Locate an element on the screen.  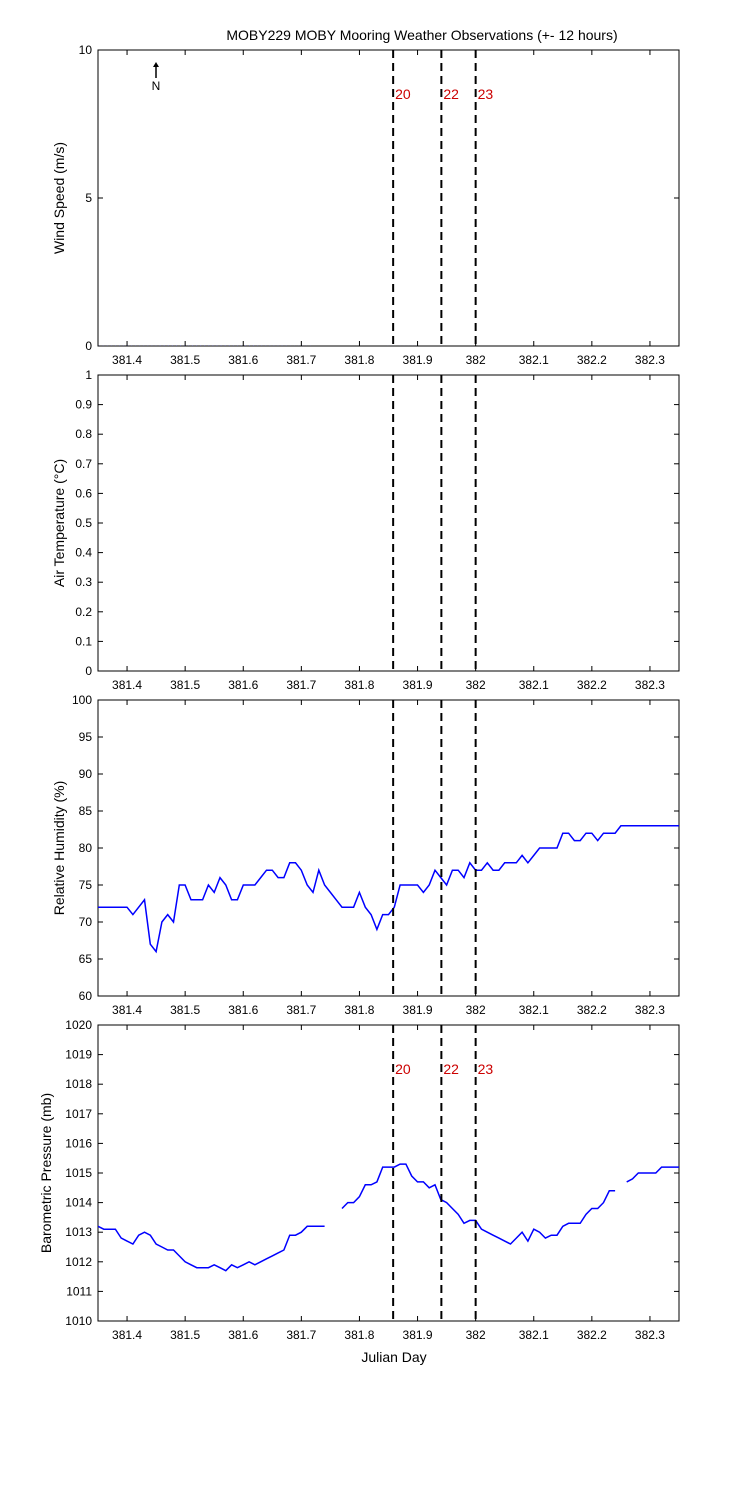
north-arrow-icon is located at coordinates (156, 64).